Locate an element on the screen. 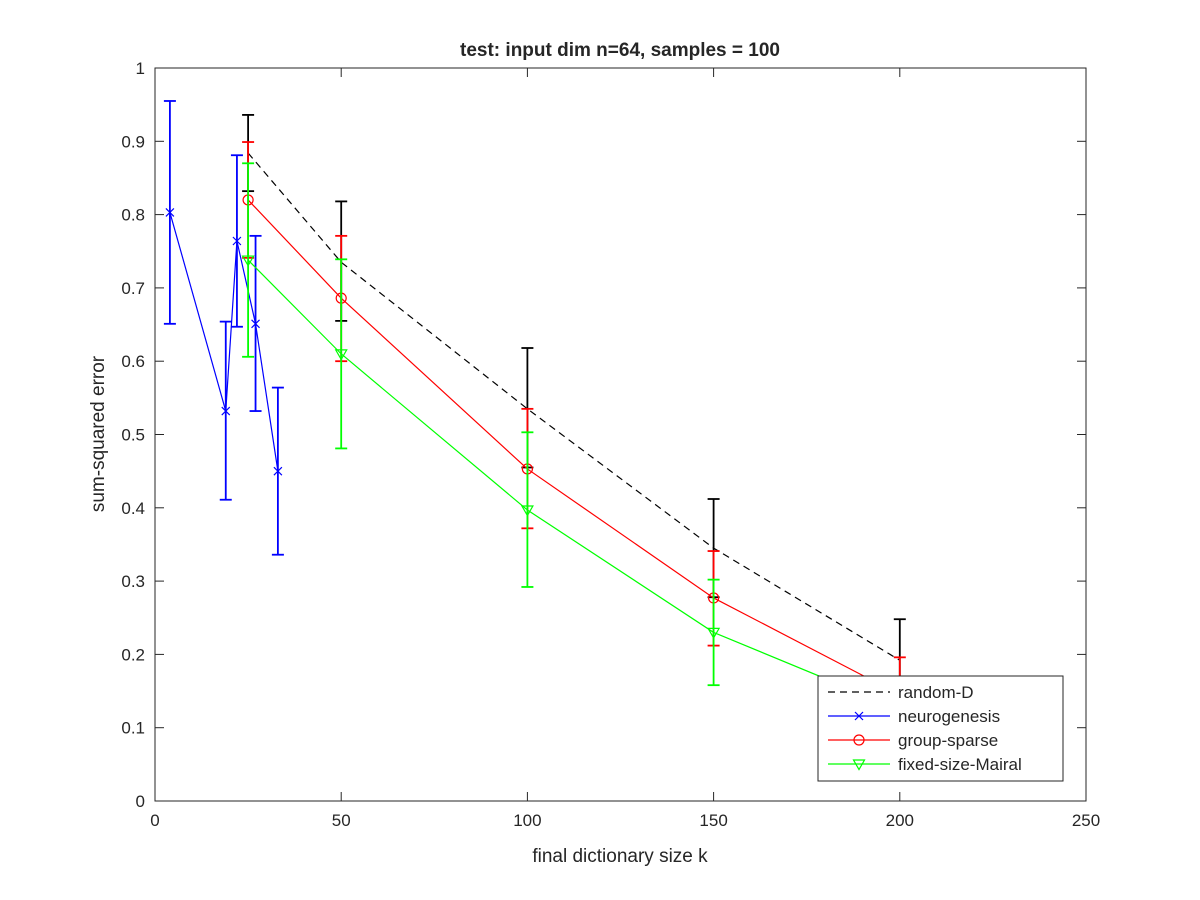 This screenshot has width=1200, height=900. y-tick-label: 0 is located at coordinates (140, 801).